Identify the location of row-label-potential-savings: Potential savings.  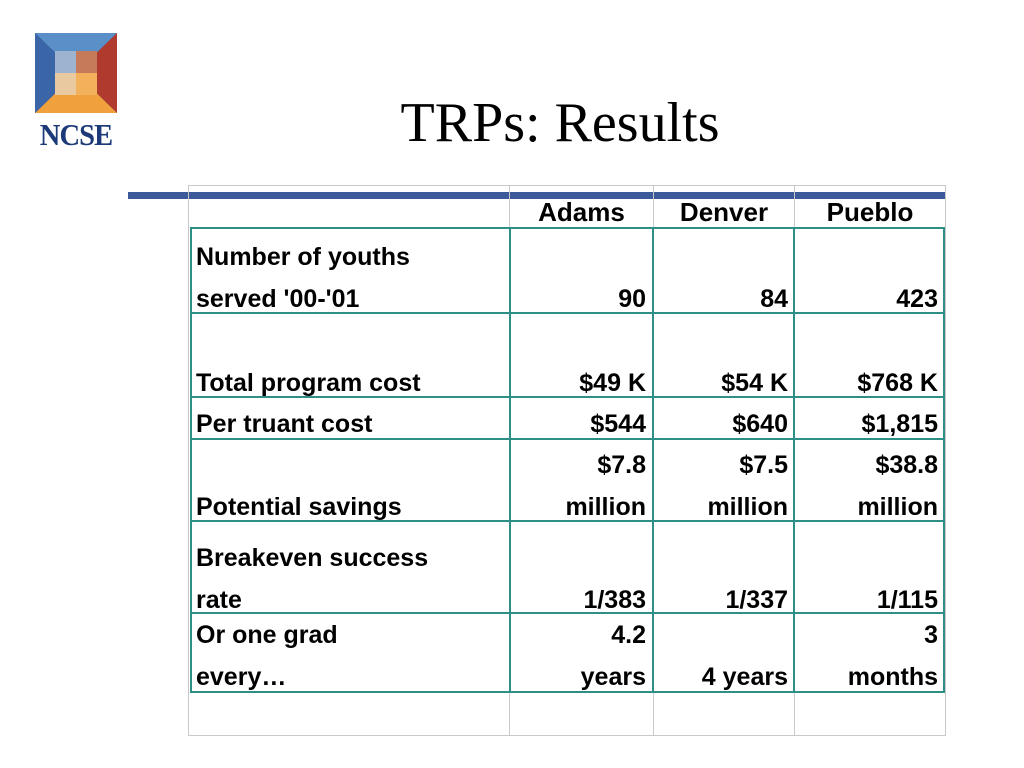
(299, 507).